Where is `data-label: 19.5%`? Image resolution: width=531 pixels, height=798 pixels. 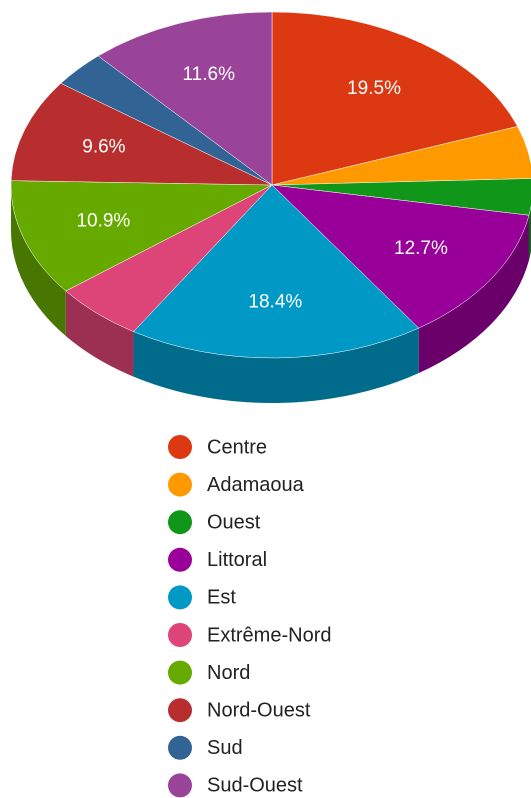
data-label: 19.5% is located at coordinates (374, 88).